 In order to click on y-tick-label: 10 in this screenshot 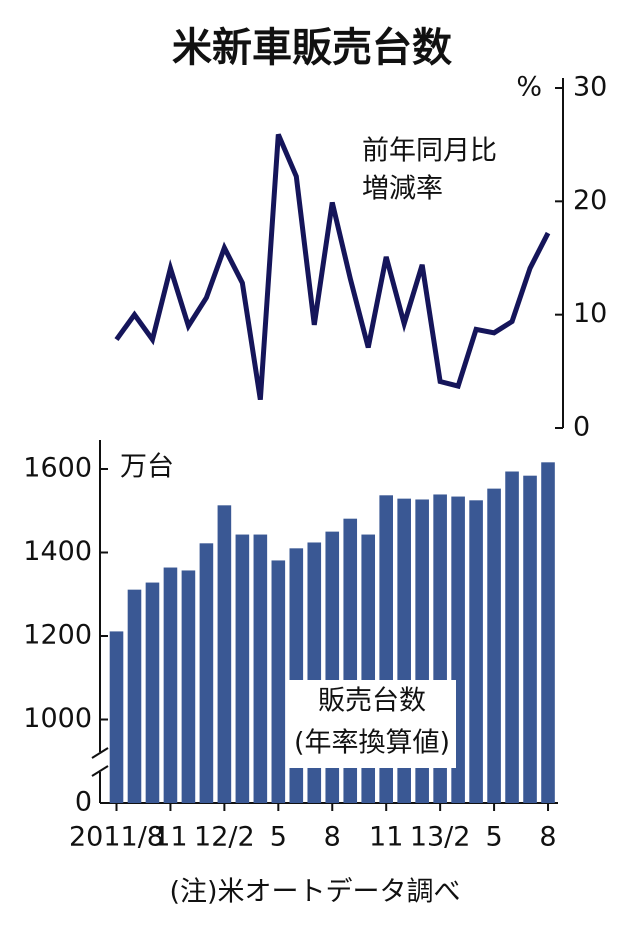, I will do `click(590, 313)`.